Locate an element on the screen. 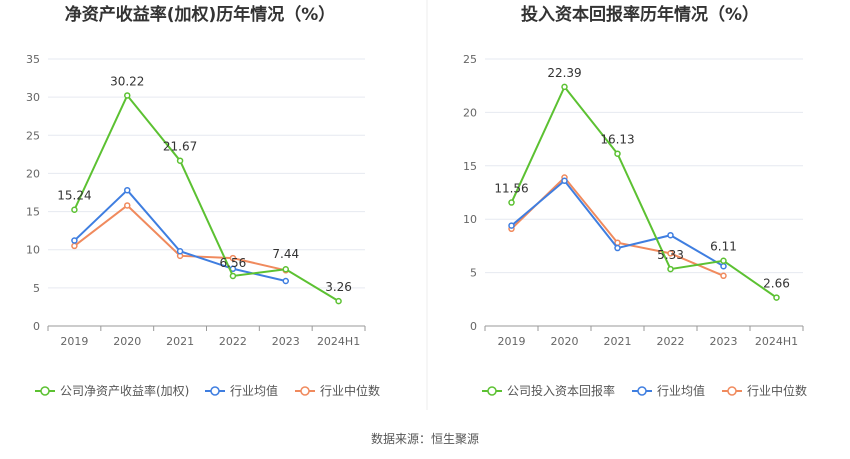  chart-title: 投入资本回报率历年情况（%） is located at coordinates (640, 14).